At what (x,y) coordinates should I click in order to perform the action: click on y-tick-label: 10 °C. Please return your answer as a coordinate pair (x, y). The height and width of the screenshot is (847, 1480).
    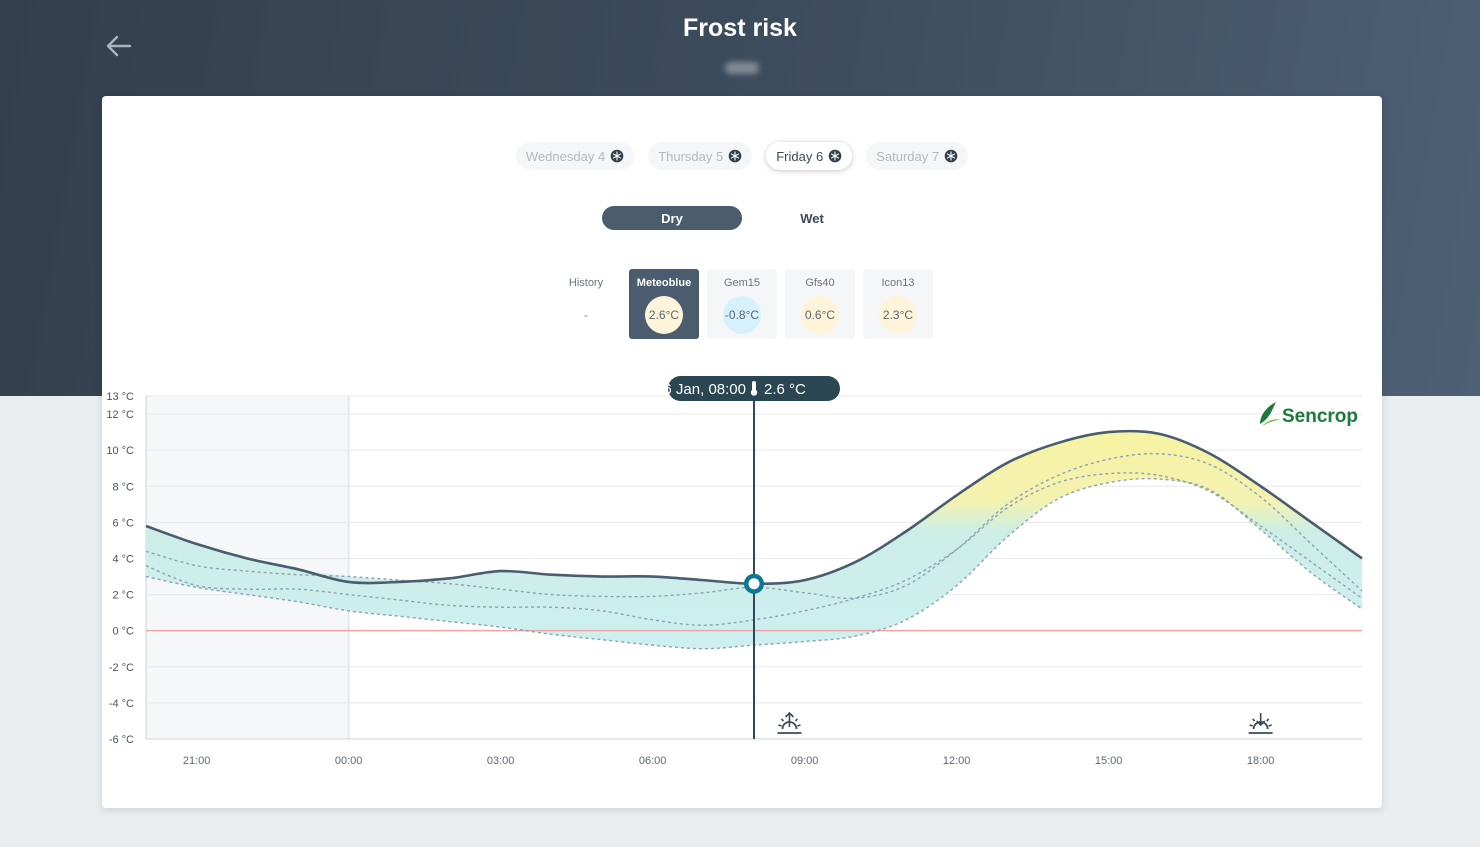
    Looking at the image, I should click on (120, 451).